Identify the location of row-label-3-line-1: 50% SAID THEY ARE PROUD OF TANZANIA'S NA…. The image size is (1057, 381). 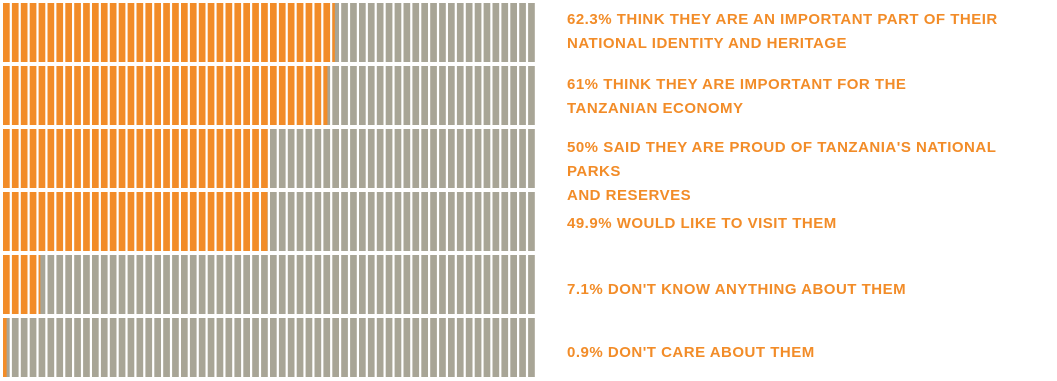
(782, 159).